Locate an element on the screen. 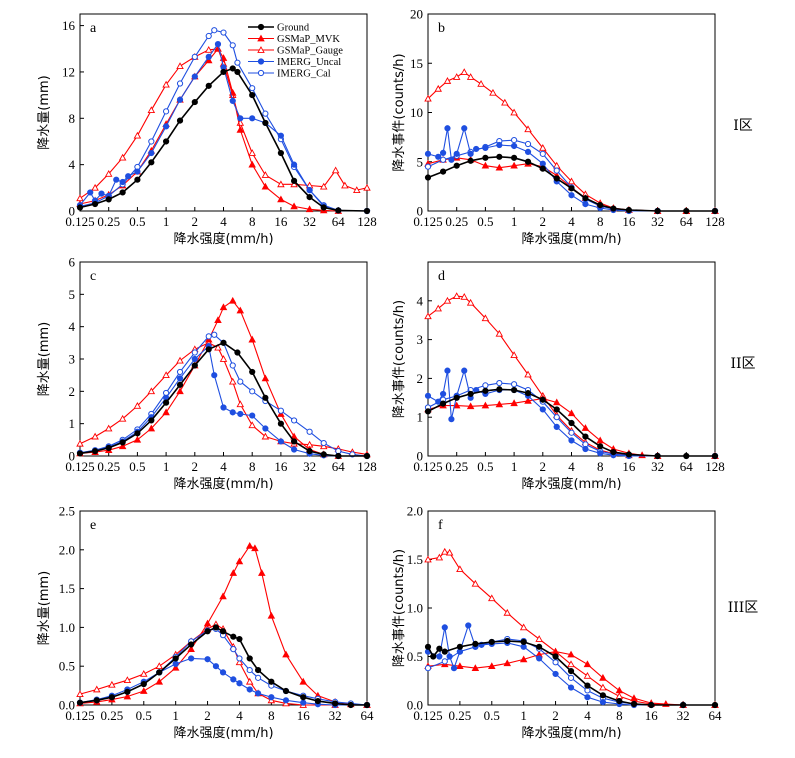  region-label-II: II区 is located at coordinates (742, 364).